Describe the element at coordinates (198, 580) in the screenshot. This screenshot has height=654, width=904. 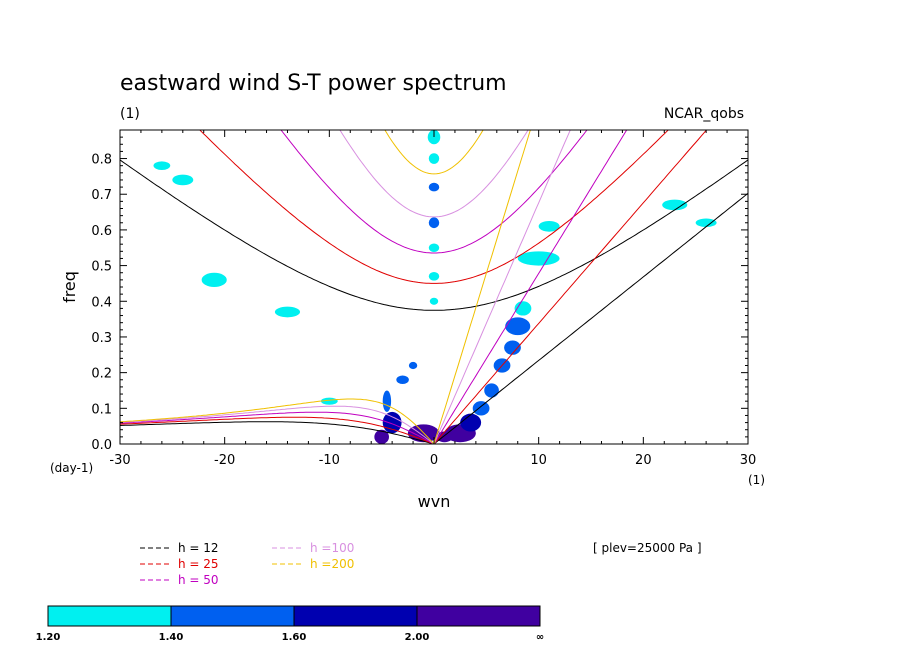
I see `legend-label: h = 50` at that location.